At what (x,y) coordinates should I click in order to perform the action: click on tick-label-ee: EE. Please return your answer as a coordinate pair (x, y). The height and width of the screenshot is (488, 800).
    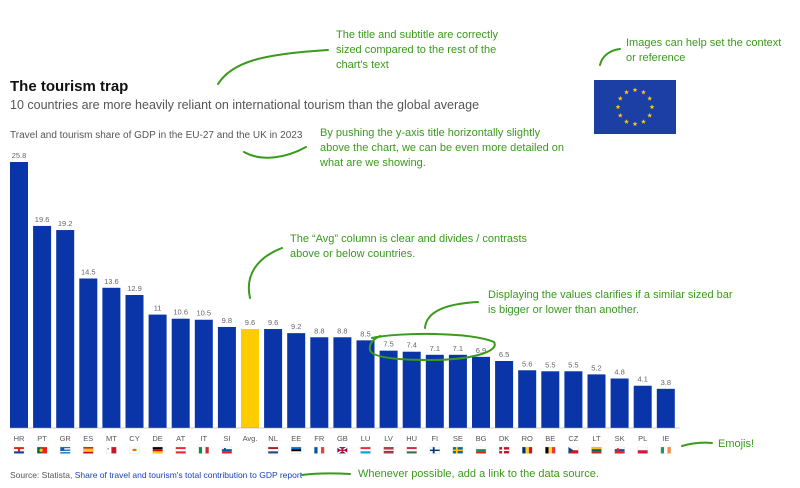
    Looking at the image, I should click on (296, 438).